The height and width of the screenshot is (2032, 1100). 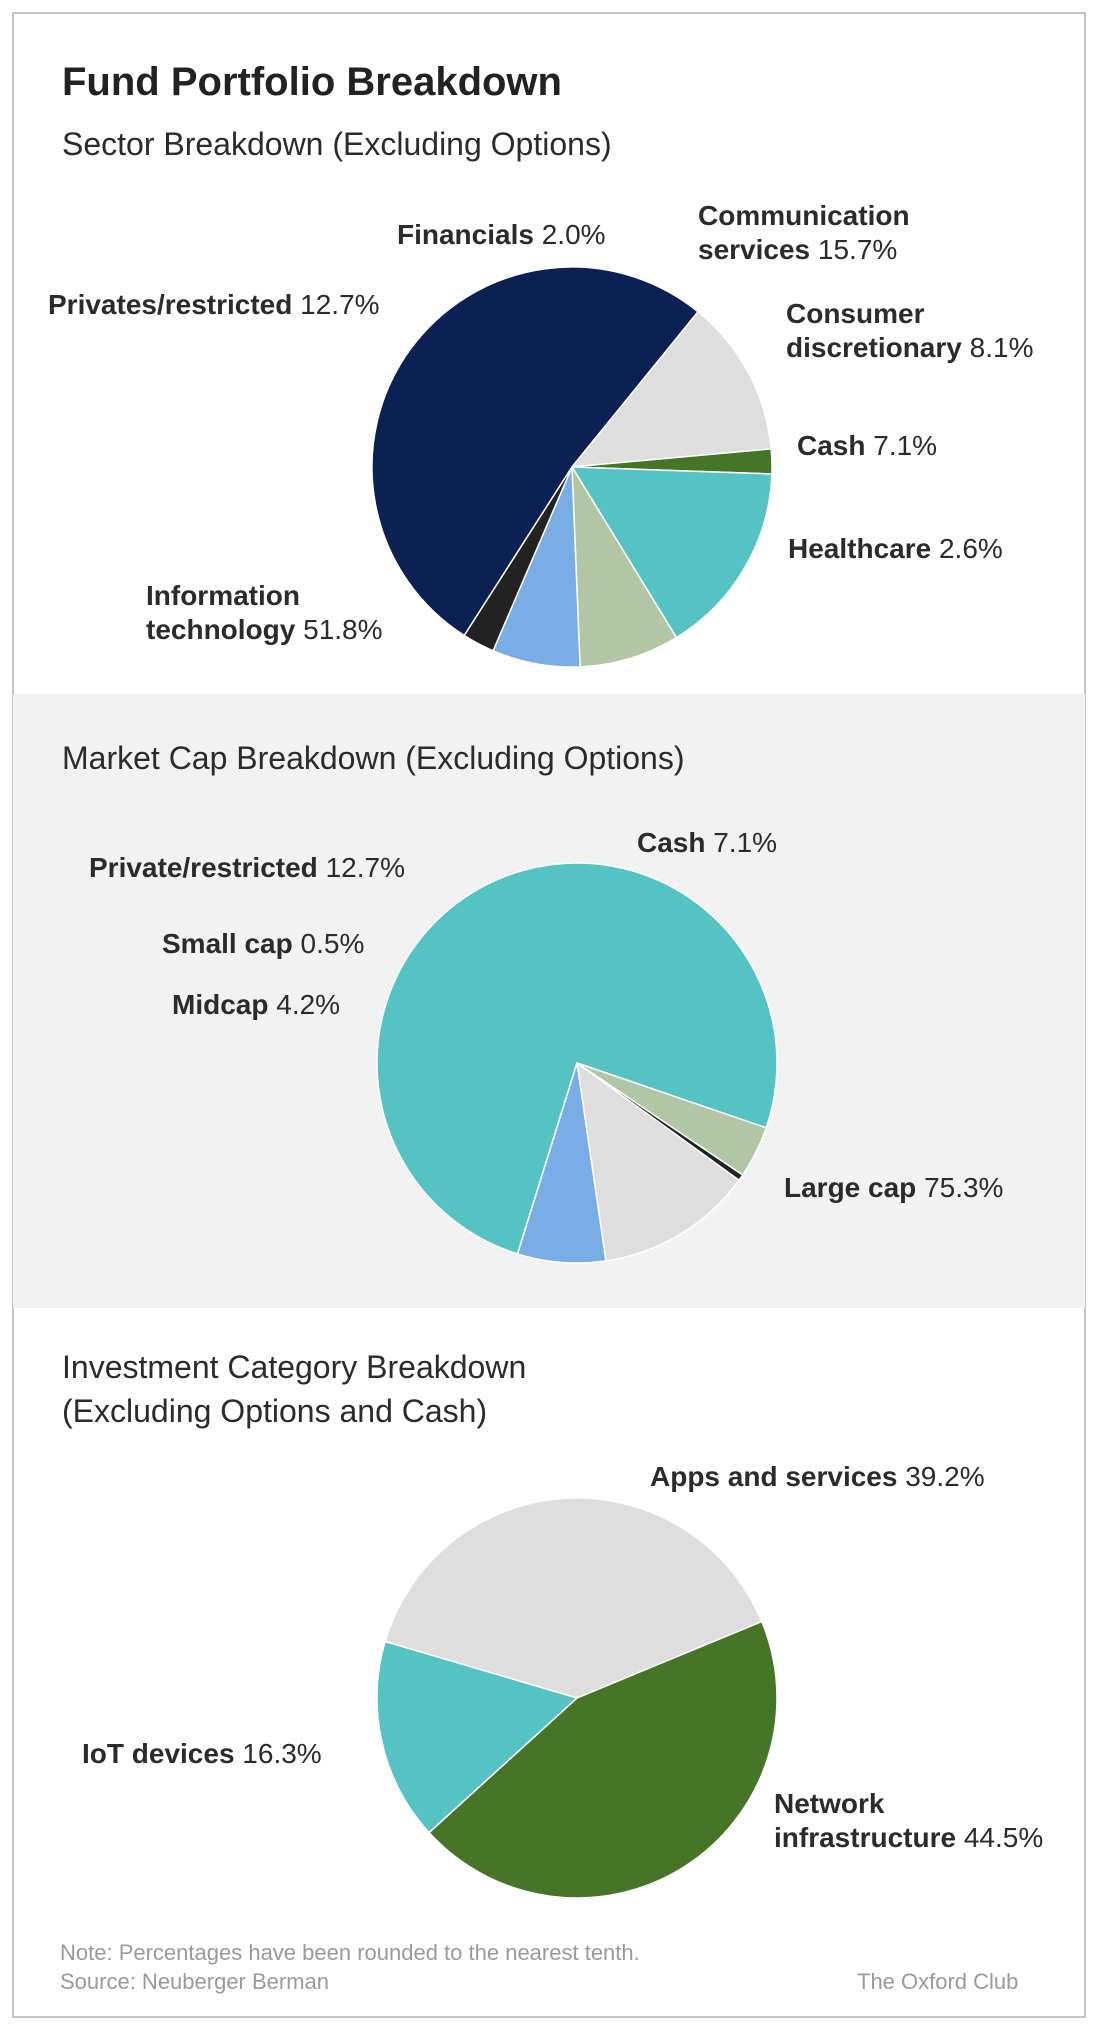 I want to click on pie-slice-network-infrastructure, so click(x=603, y=1759).